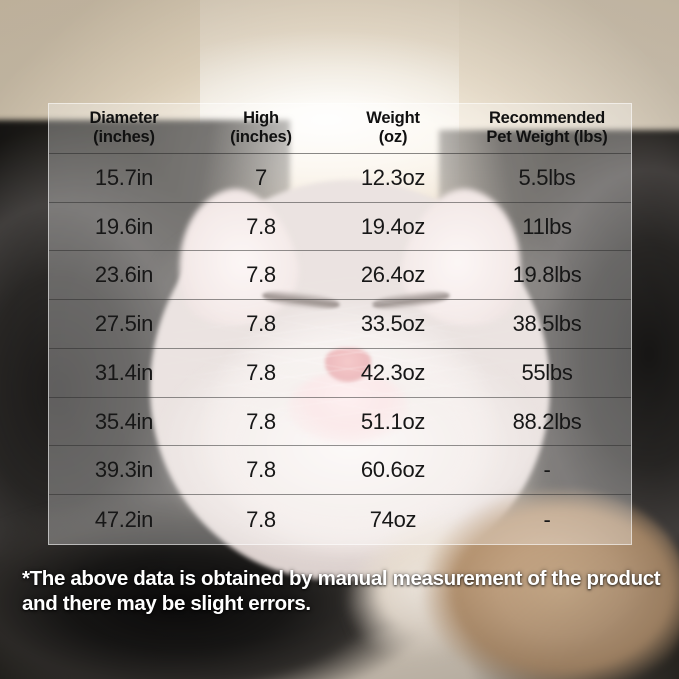  I want to click on cell-weight: 26.4oz, so click(393, 275).